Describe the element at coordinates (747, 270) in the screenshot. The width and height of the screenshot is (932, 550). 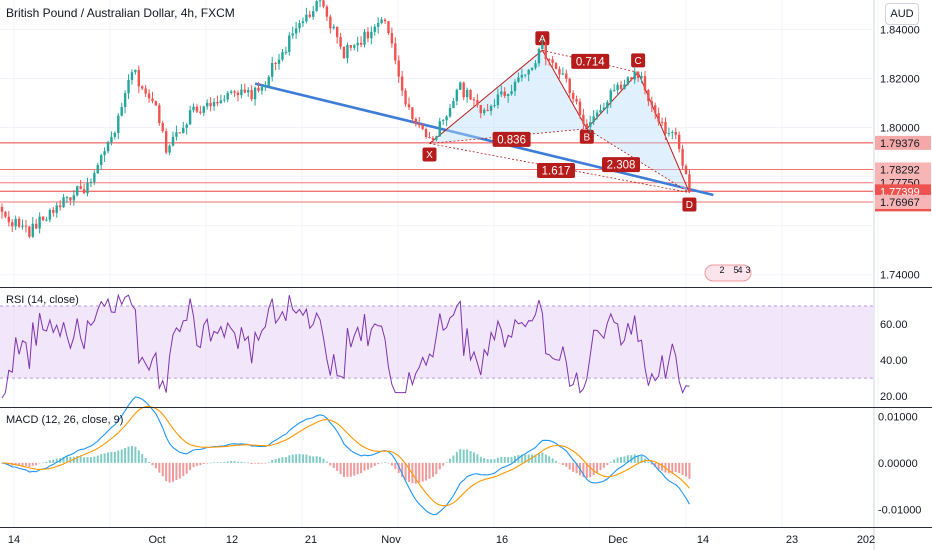
I see `event-badge: 3` at that location.